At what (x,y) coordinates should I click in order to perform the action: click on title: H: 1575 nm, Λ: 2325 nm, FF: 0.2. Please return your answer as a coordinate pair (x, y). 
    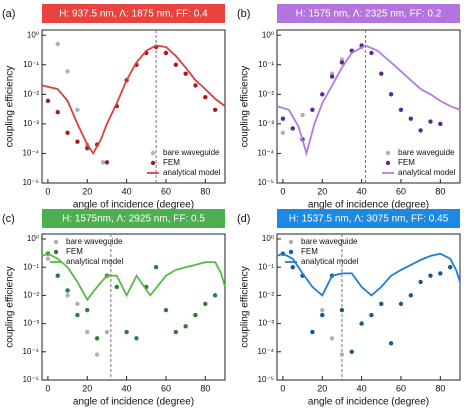
    Looking at the image, I should click on (369, 14).